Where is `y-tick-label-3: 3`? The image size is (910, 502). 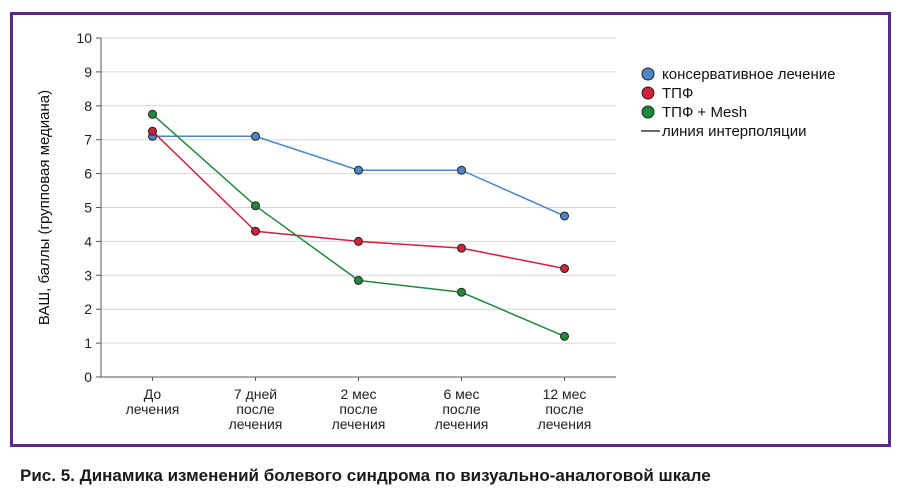 y-tick-label-3: 3 is located at coordinates (88, 275).